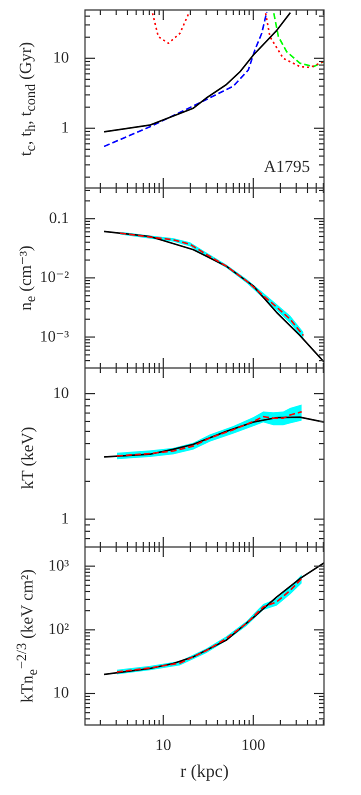  I want to click on y-tick-label: 10³, so click(59, 565).